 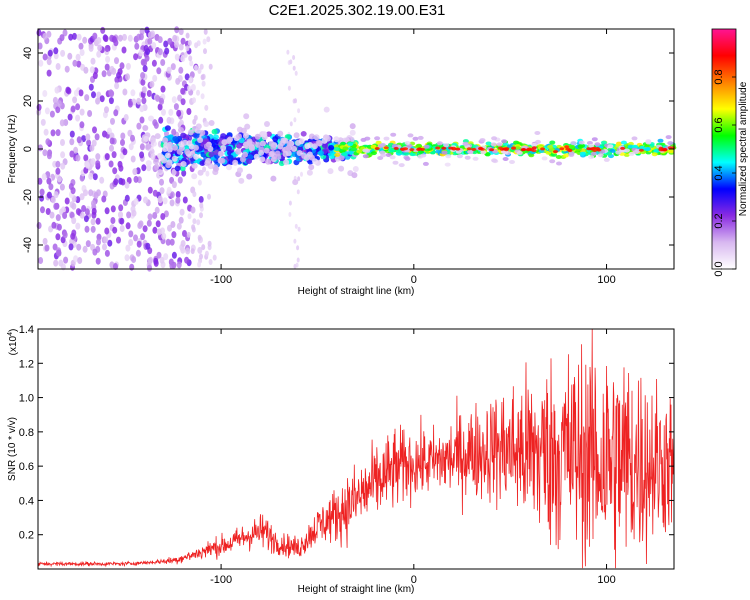 I want to click on snr-y-multiplier: (x104), so click(x=13, y=342).